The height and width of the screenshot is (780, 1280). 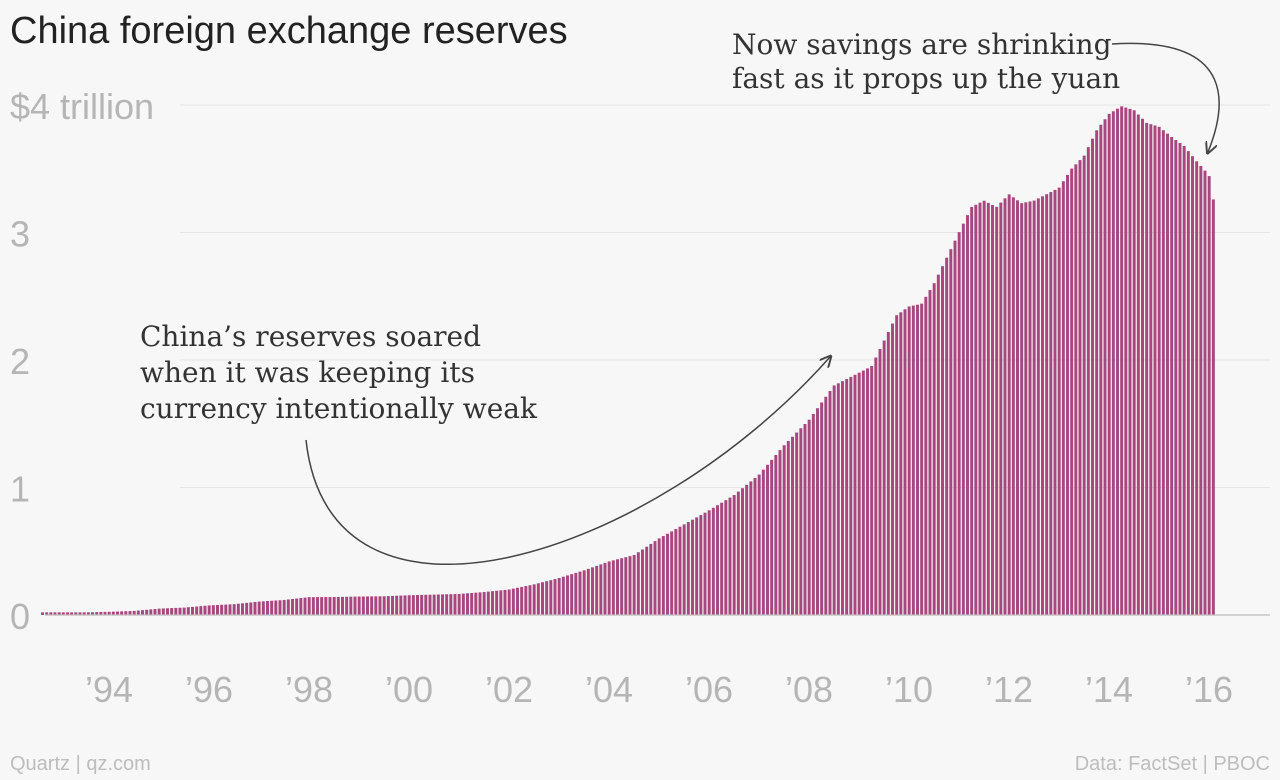 I want to click on y-tick-label: 2, so click(x=20, y=361).